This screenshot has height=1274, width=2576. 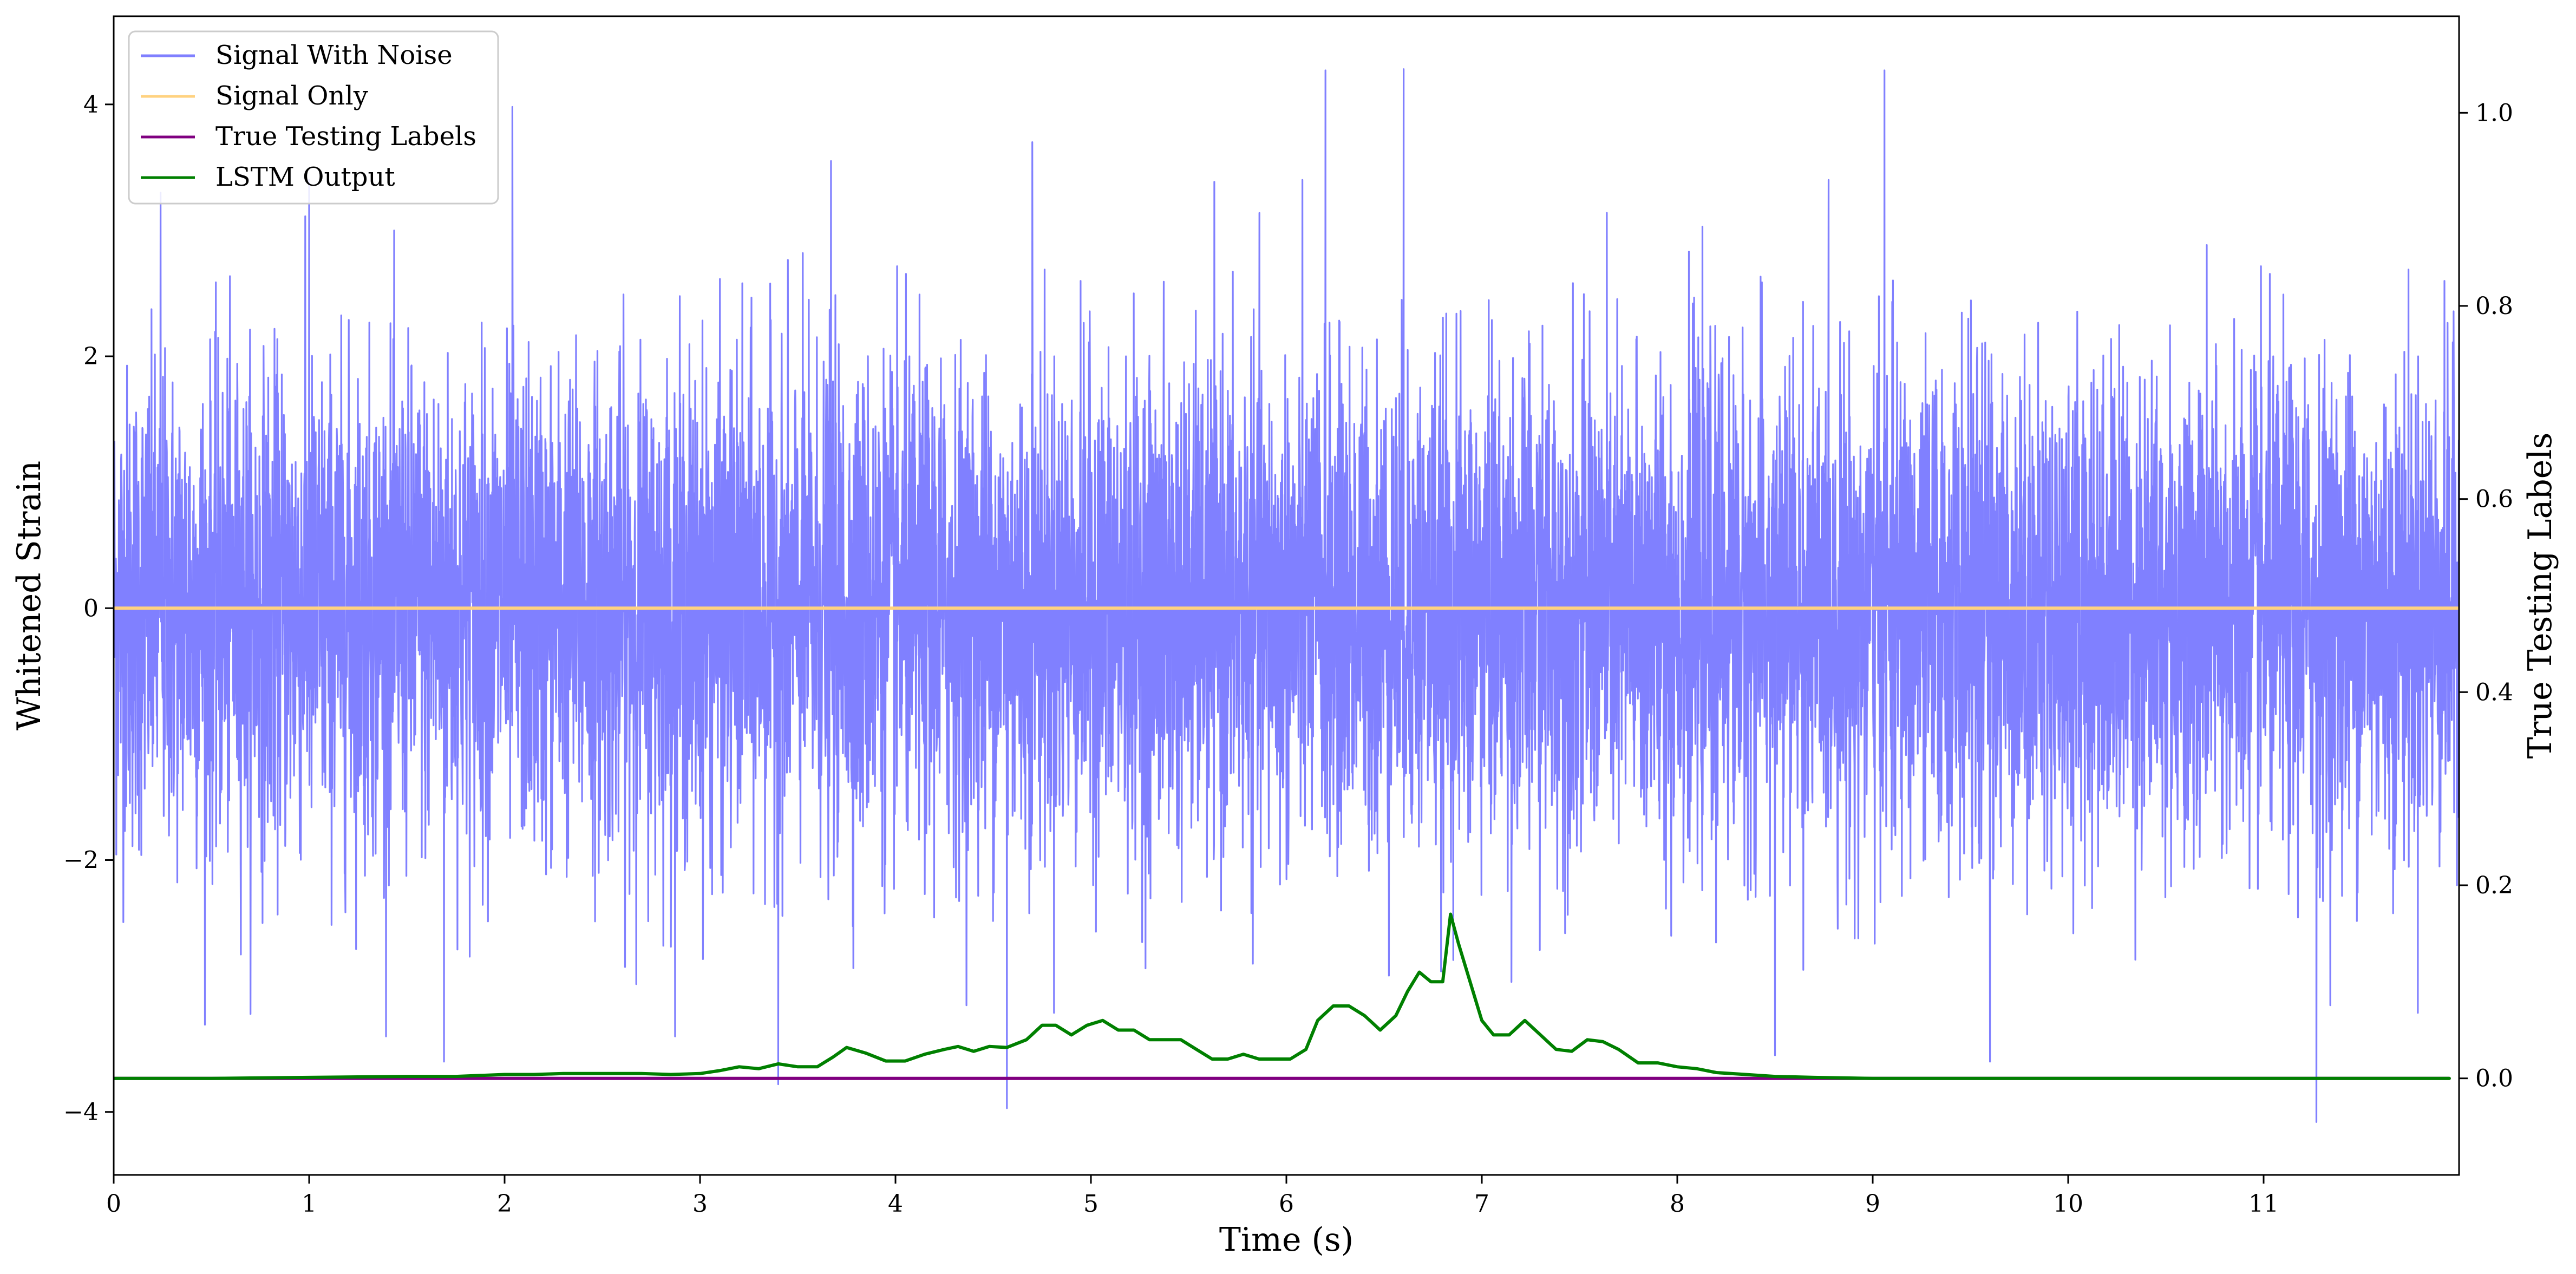 What do you see at coordinates (2494, 113) in the screenshot?
I see `y-right-tick-label: 1.0` at bounding box center [2494, 113].